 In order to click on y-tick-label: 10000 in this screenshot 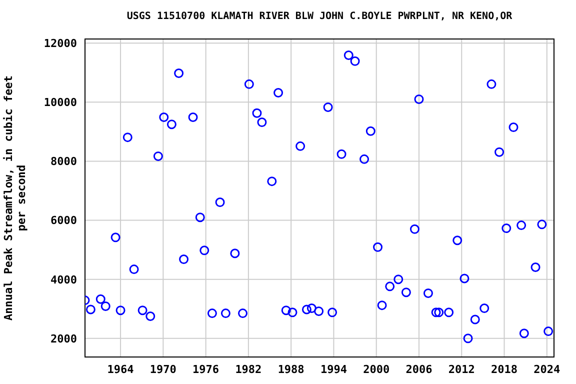, I will do `click(60, 103)`.